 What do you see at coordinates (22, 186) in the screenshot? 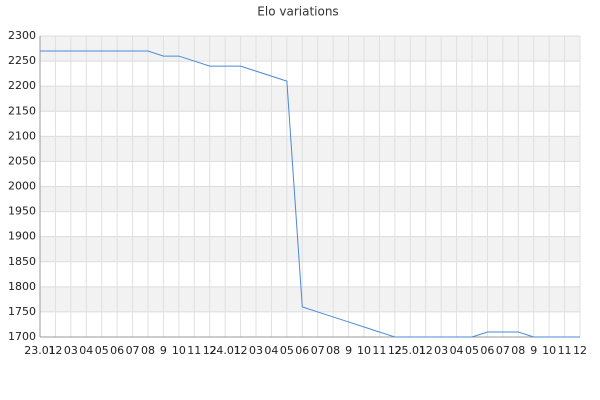
I see `y-tick-label: 2000` at bounding box center [22, 186].